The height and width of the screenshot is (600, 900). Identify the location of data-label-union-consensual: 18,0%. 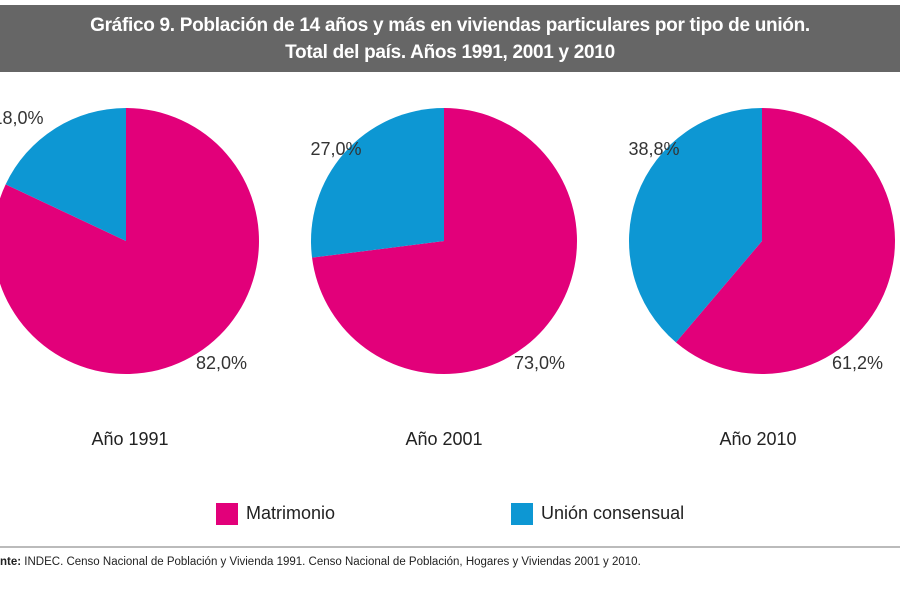
(22, 118).